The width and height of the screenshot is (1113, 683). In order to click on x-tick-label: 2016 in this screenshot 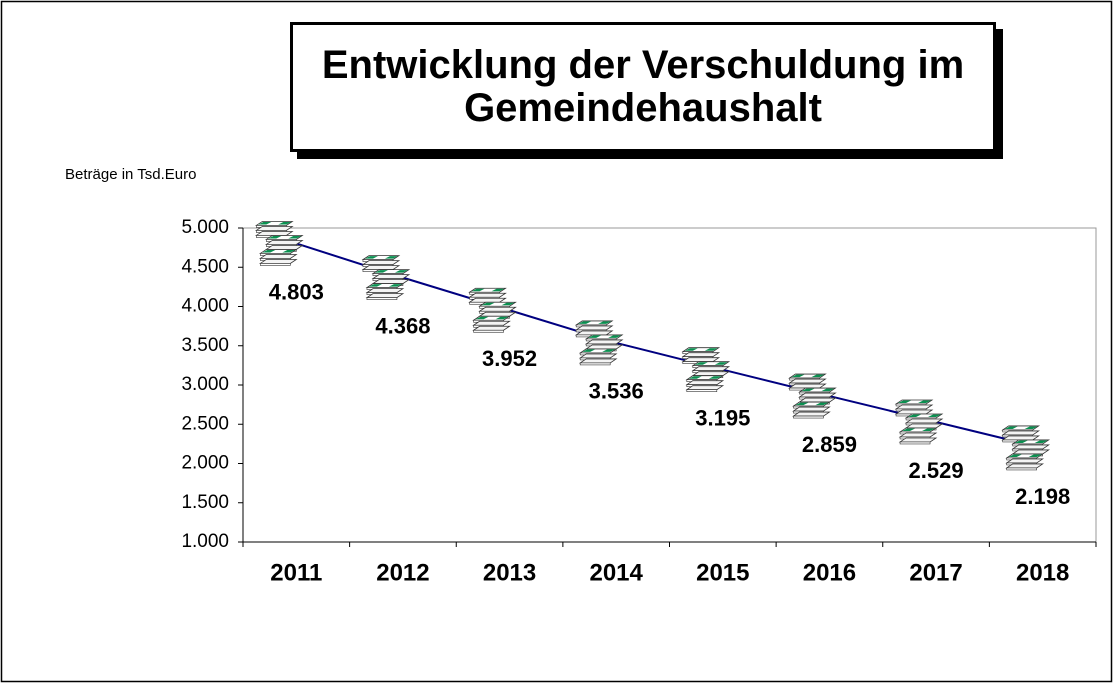, I will do `click(829, 572)`.